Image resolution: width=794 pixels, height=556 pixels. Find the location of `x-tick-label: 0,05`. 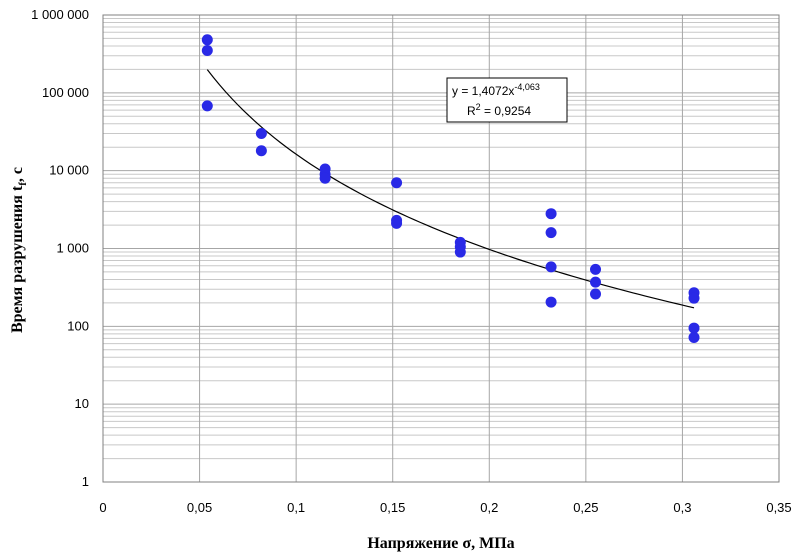

x-tick-label: 0,05 is located at coordinates (199, 507).